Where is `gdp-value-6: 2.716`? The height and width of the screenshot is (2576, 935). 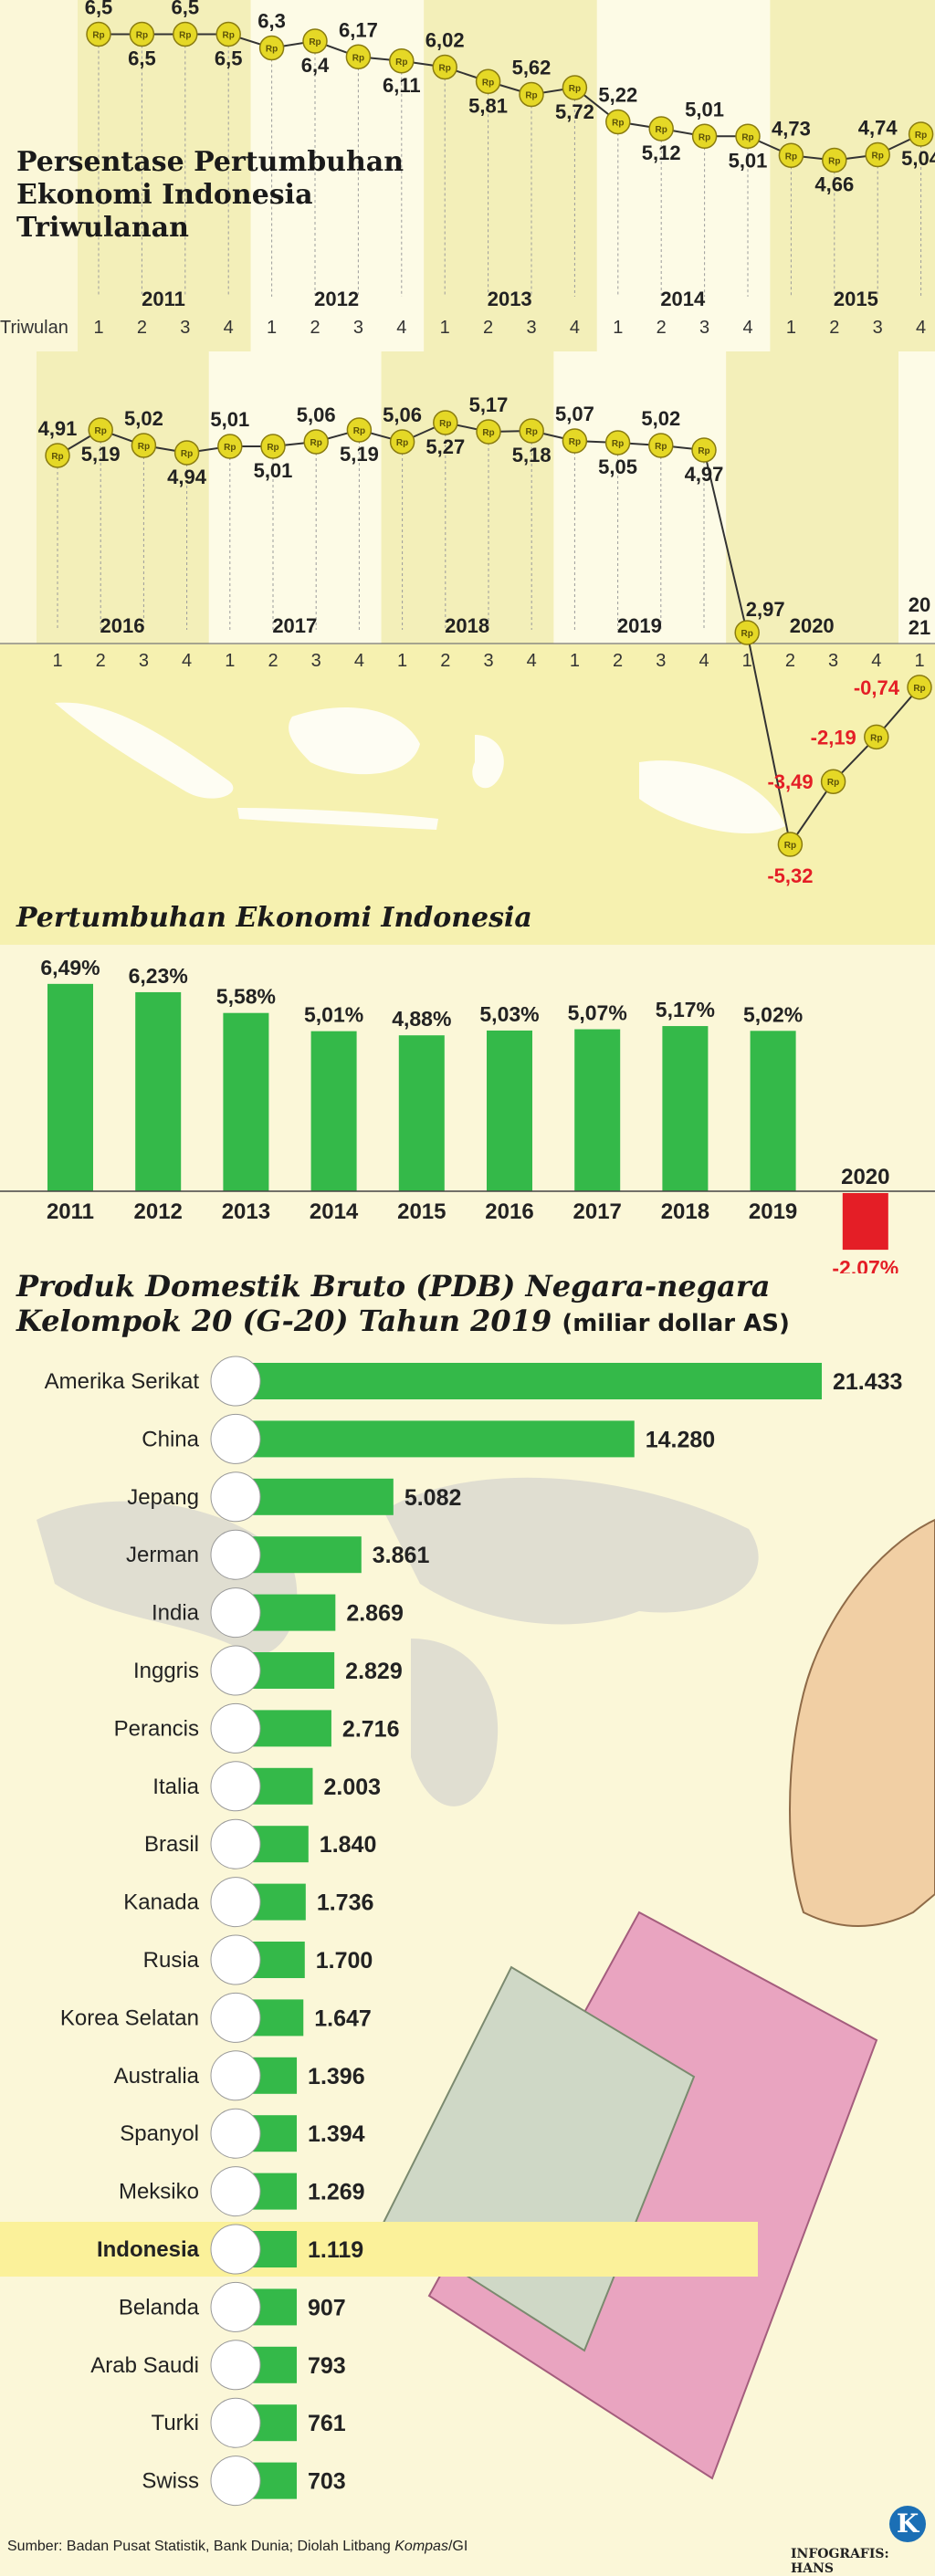 gdp-value-6: 2.716 is located at coordinates (371, 1729).